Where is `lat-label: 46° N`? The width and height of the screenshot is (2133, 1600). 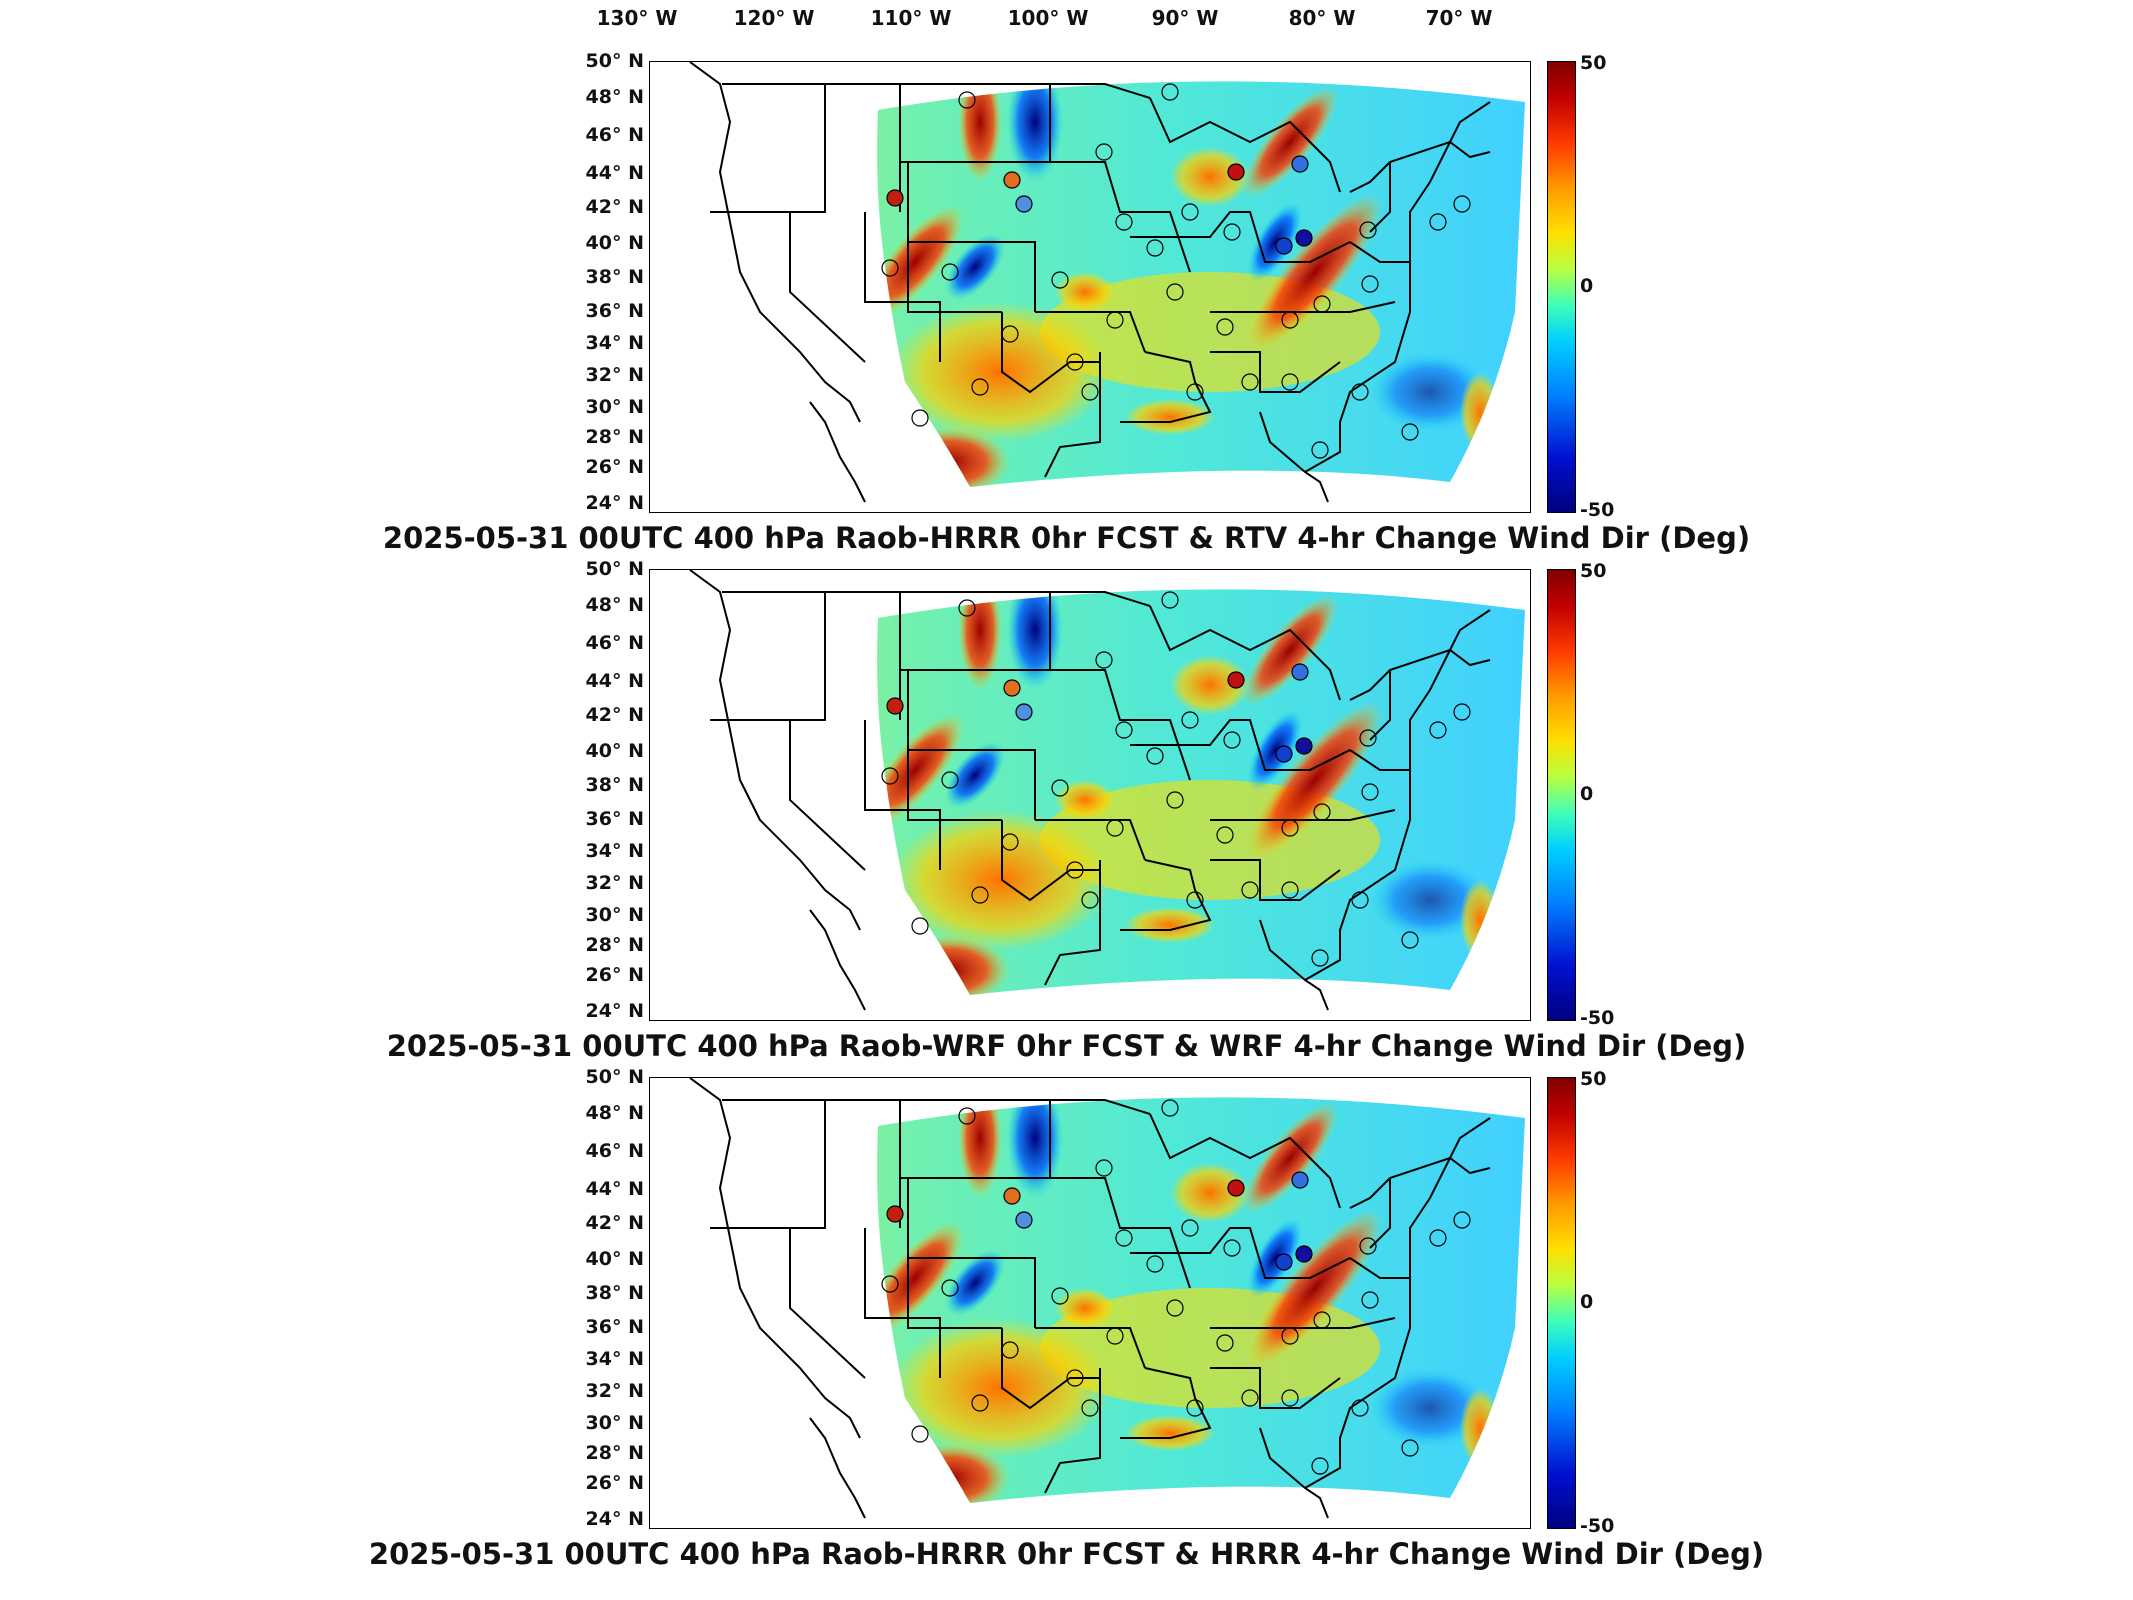
lat-label: 46° N is located at coordinates (614, 643).